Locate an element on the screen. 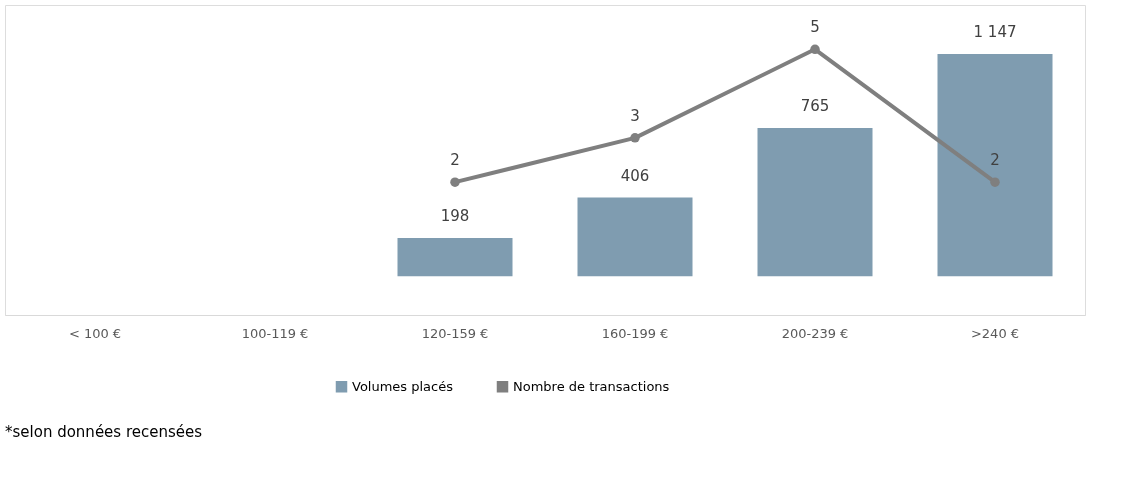  data-label: 198 is located at coordinates (455, 215).